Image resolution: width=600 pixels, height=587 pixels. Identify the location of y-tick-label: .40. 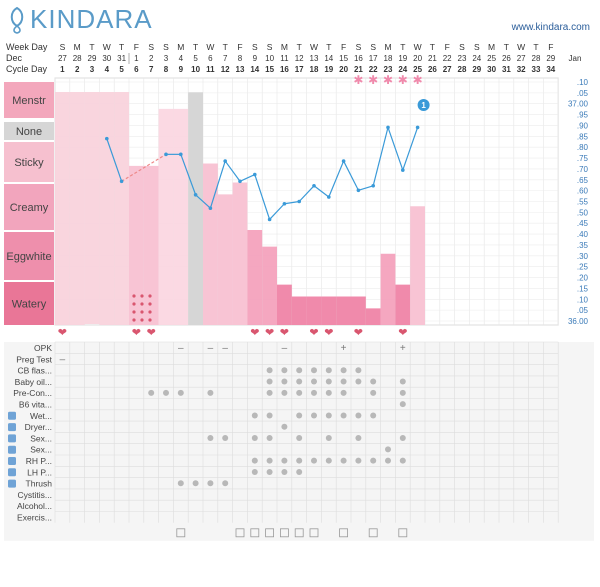
(583, 234).